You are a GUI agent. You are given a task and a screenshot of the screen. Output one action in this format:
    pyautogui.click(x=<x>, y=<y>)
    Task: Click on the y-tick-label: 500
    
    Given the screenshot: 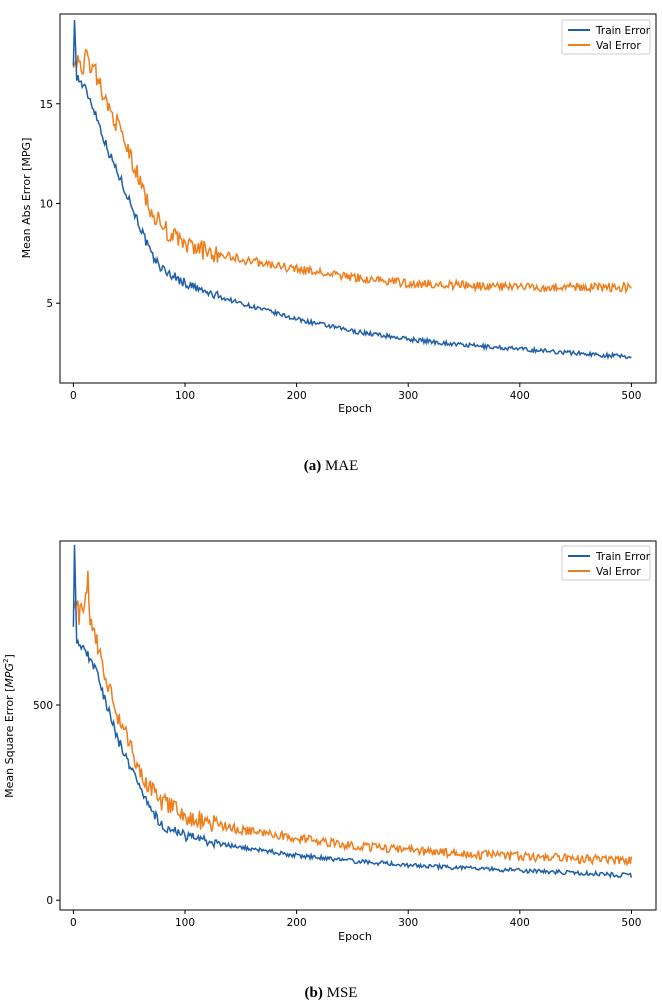 What is the action you would take?
    pyautogui.click(x=43, y=706)
    